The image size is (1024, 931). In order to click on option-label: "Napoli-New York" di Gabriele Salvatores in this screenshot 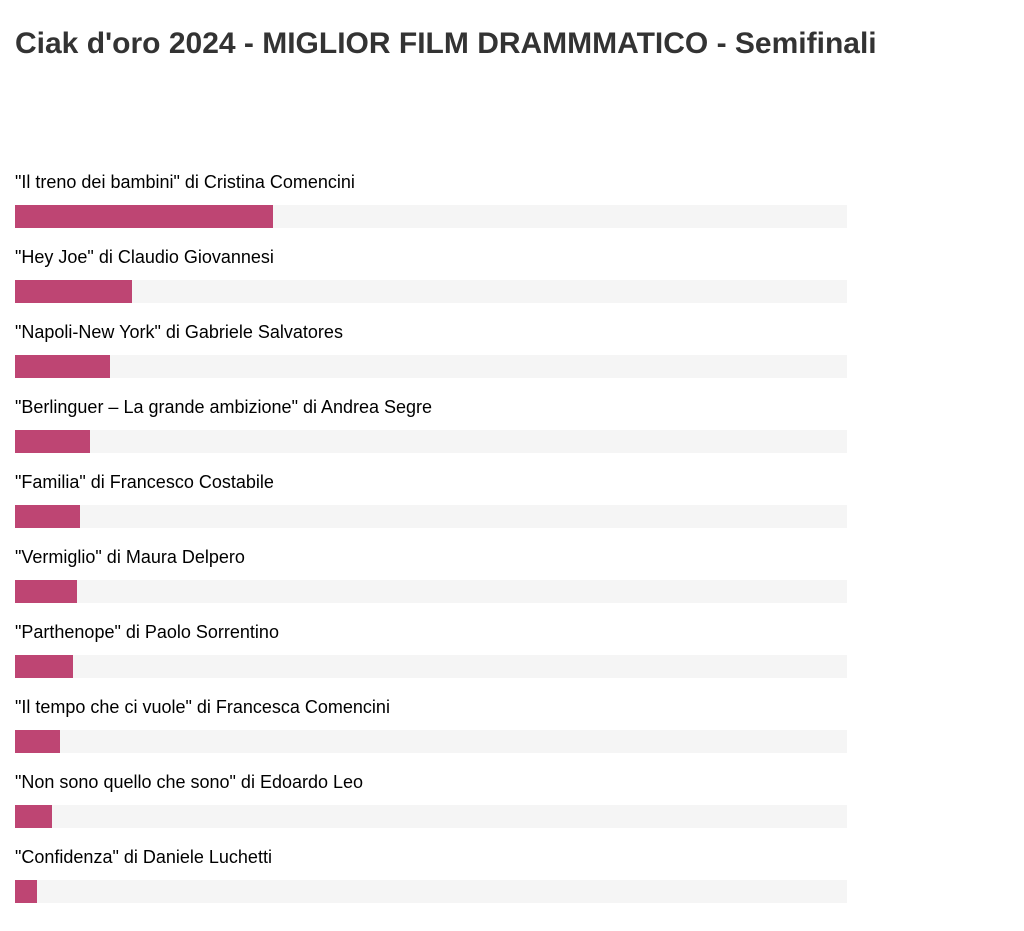, I will do `click(179, 332)`.